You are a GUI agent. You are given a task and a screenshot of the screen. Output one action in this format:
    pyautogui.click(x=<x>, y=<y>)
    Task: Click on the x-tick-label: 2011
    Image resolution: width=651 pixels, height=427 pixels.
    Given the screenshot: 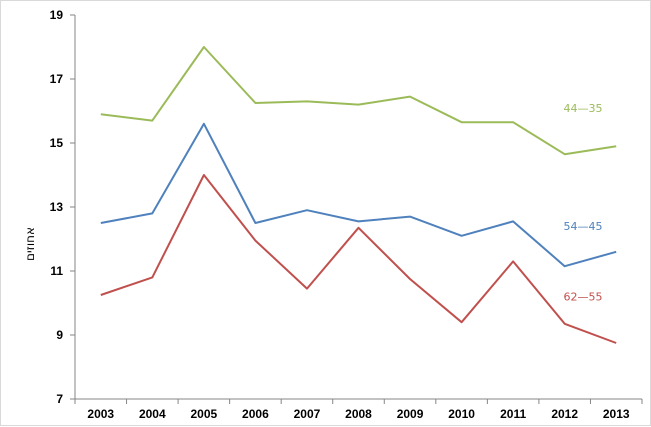 What is the action you would take?
    pyautogui.click(x=513, y=414)
    